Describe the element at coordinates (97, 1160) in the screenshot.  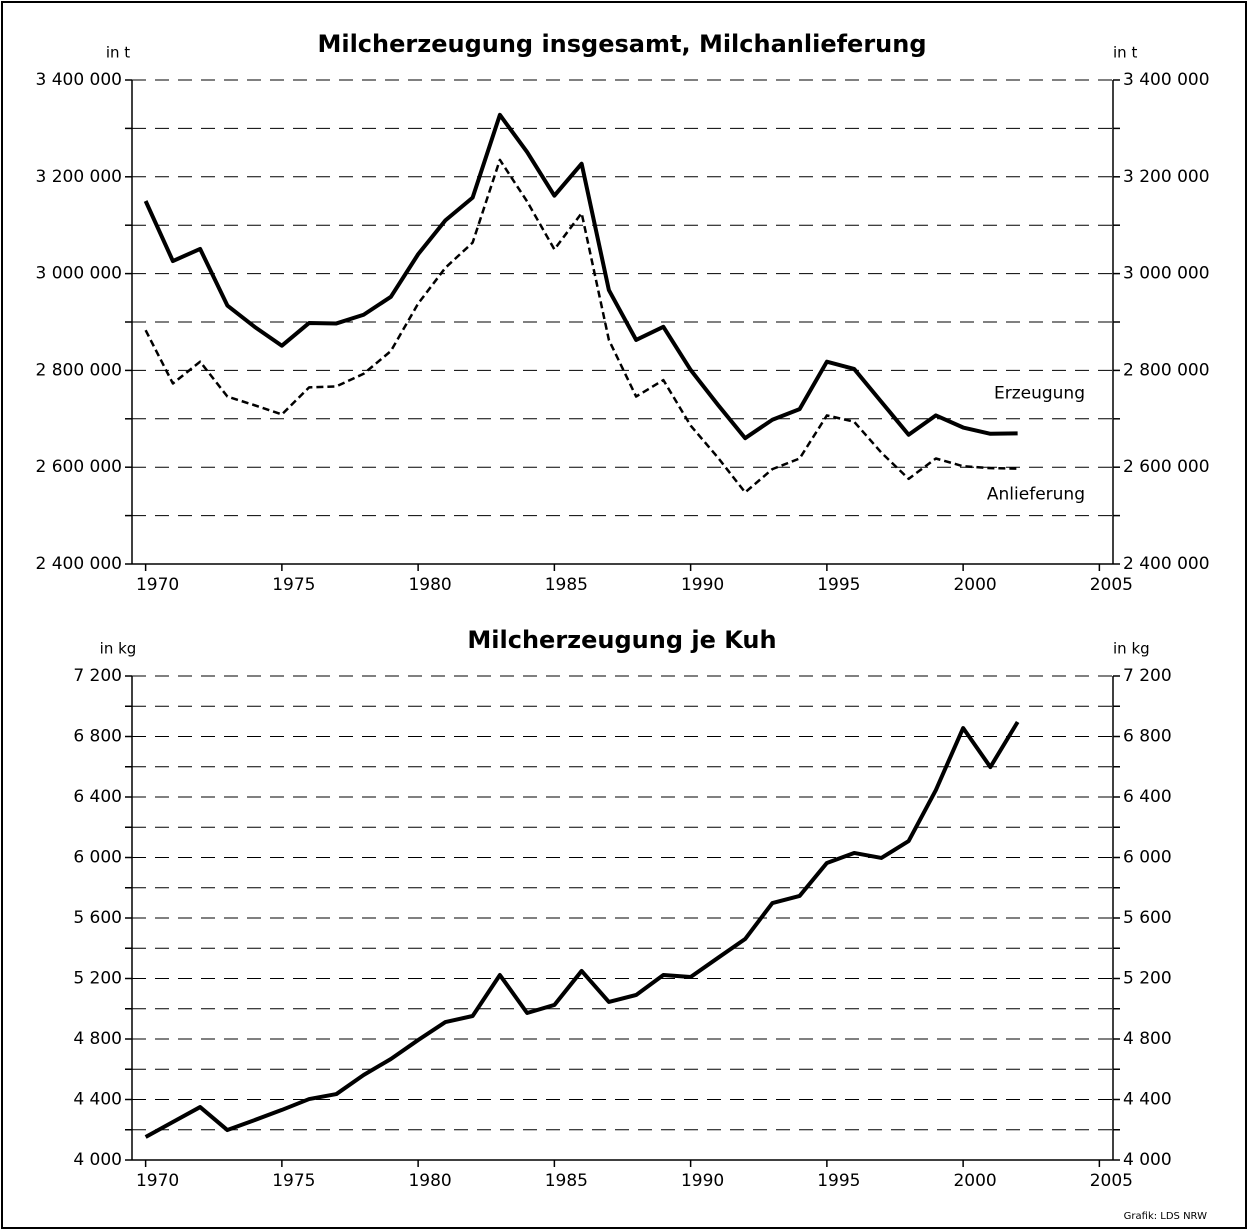
I see `y-tick-label: 4 000` at that location.